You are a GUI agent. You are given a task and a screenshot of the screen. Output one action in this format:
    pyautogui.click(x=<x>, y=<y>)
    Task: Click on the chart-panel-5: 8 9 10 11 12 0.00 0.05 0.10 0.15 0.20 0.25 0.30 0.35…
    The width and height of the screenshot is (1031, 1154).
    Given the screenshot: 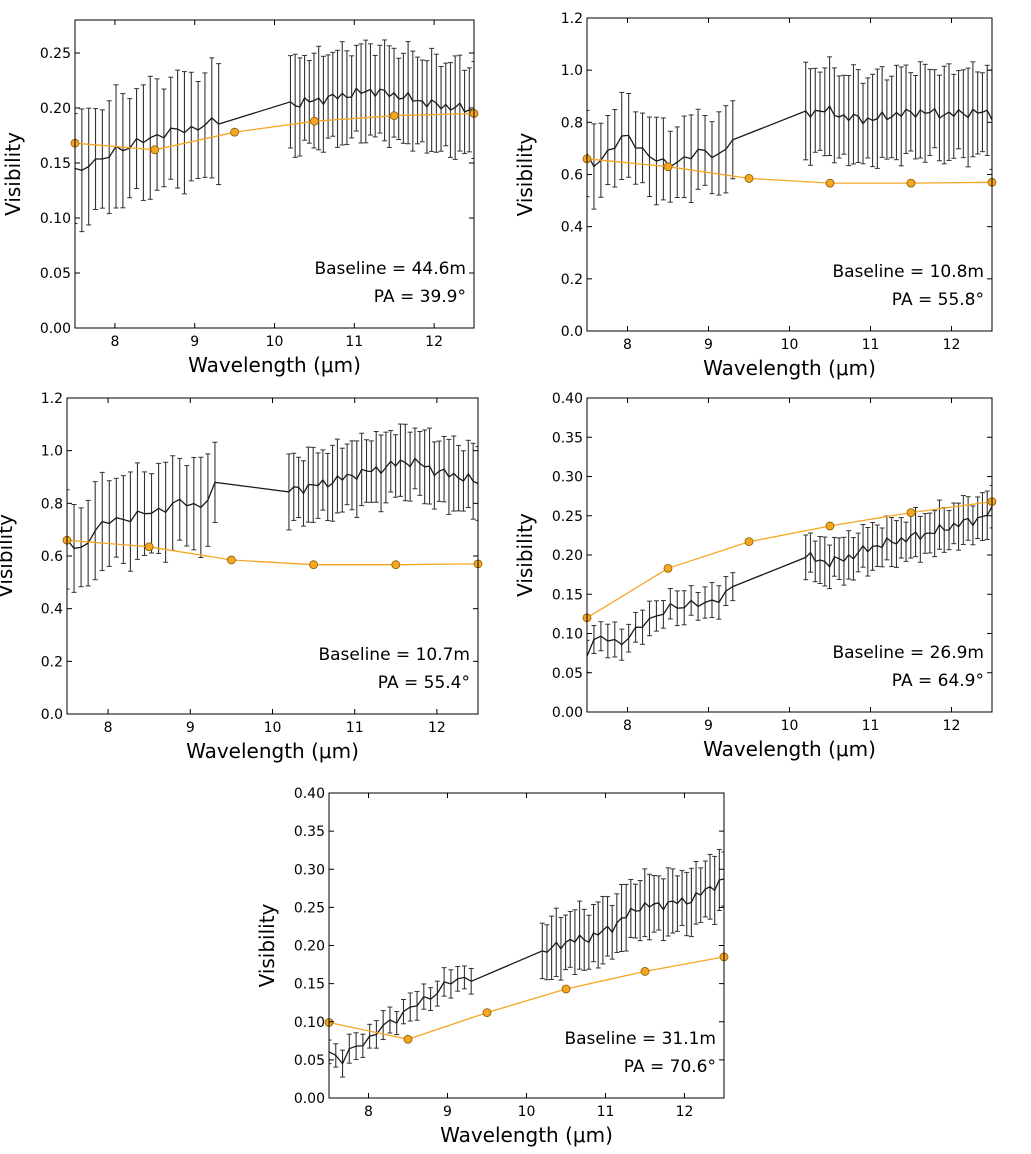 What is the action you would take?
    pyautogui.click(x=492, y=966)
    